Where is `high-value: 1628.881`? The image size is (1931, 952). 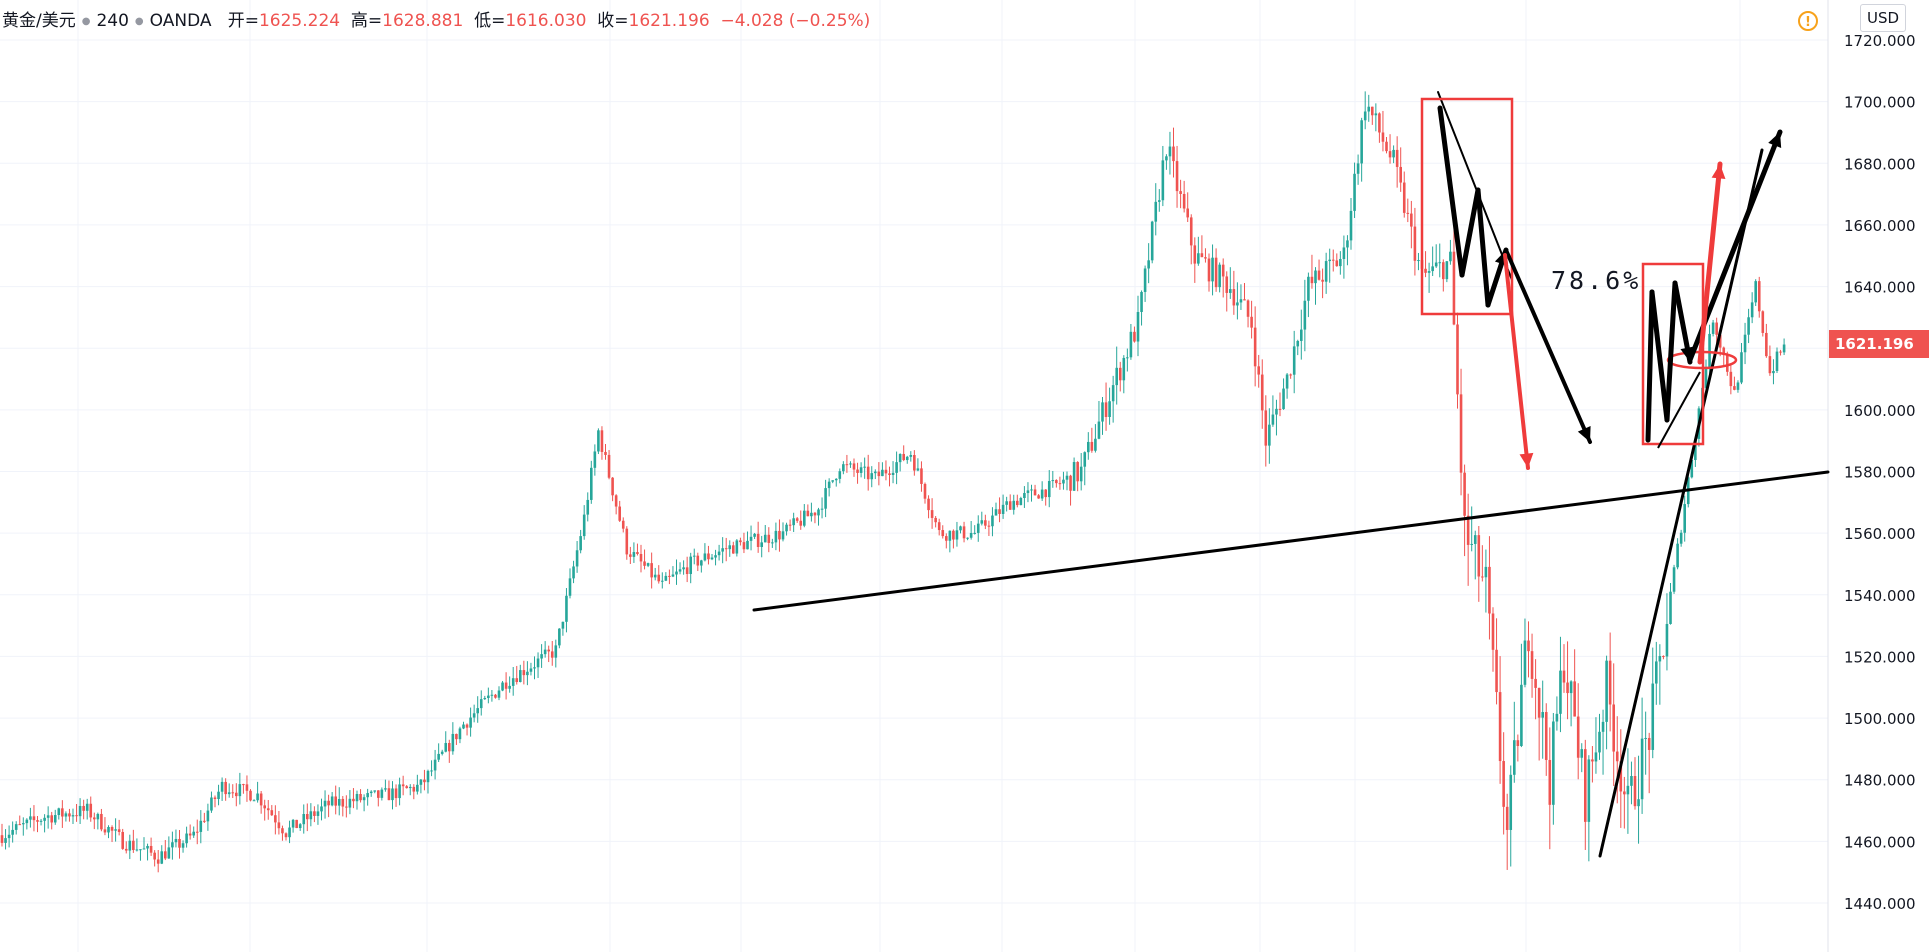
high-value: 1628.881 is located at coordinates (423, 21).